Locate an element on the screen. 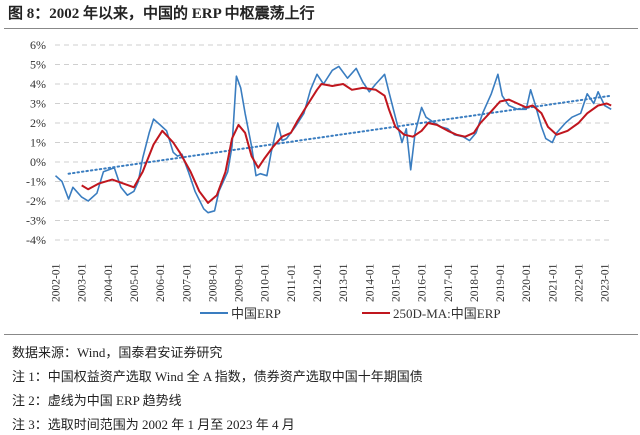 Image resolution: width=640 pixels, height=435 pixels. x-tick-label: 2020-01 is located at coordinates (527, 282).